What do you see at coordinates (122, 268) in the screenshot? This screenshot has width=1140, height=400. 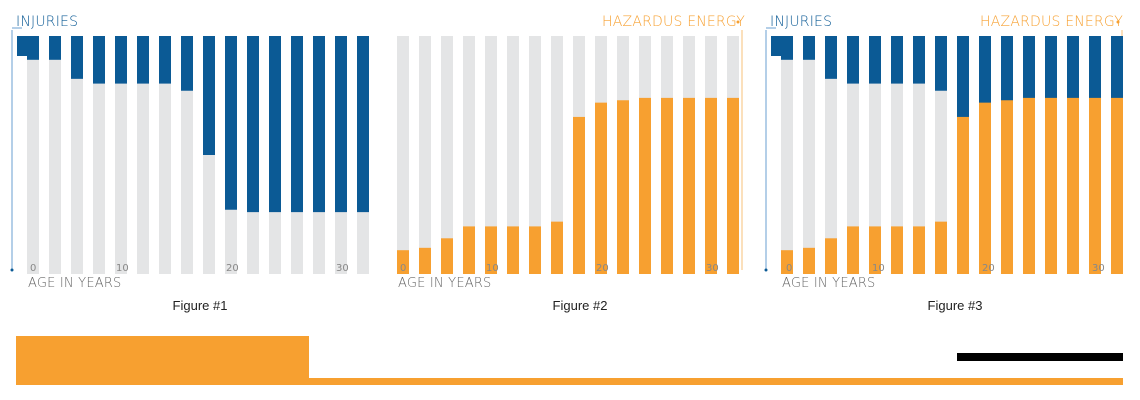 I see `figure-1-tick-10: 10` at bounding box center [122, 268].